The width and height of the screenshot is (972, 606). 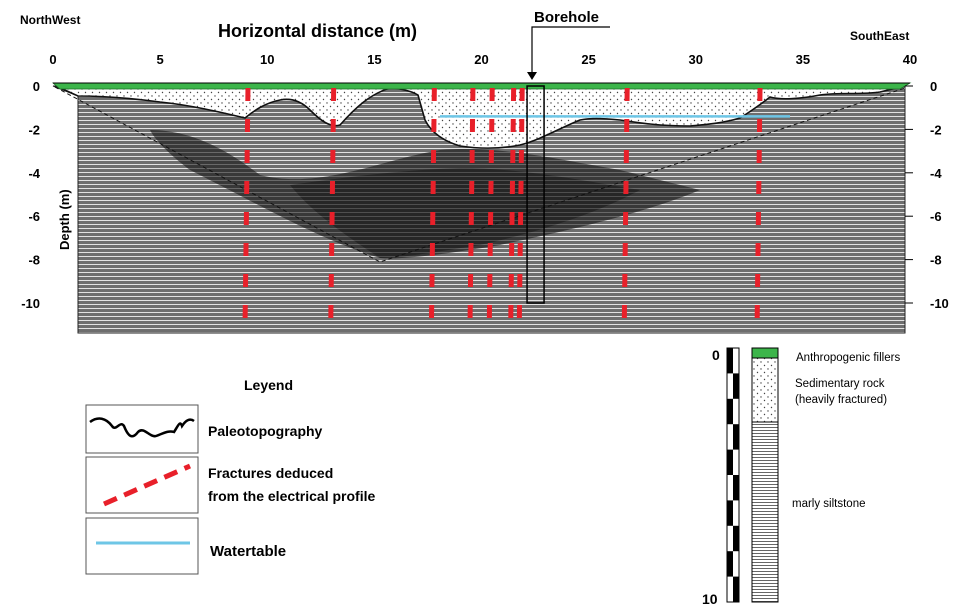 I want to click on legend-box-watertable, so click(x=142, y=546).